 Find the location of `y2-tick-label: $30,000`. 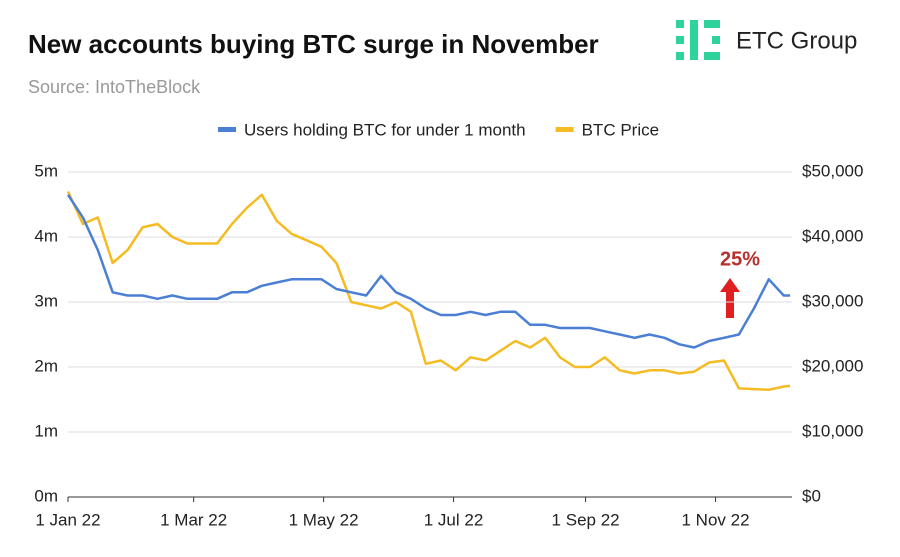

y2-tick-label: $30,000 is located at coordinates (832, 300).